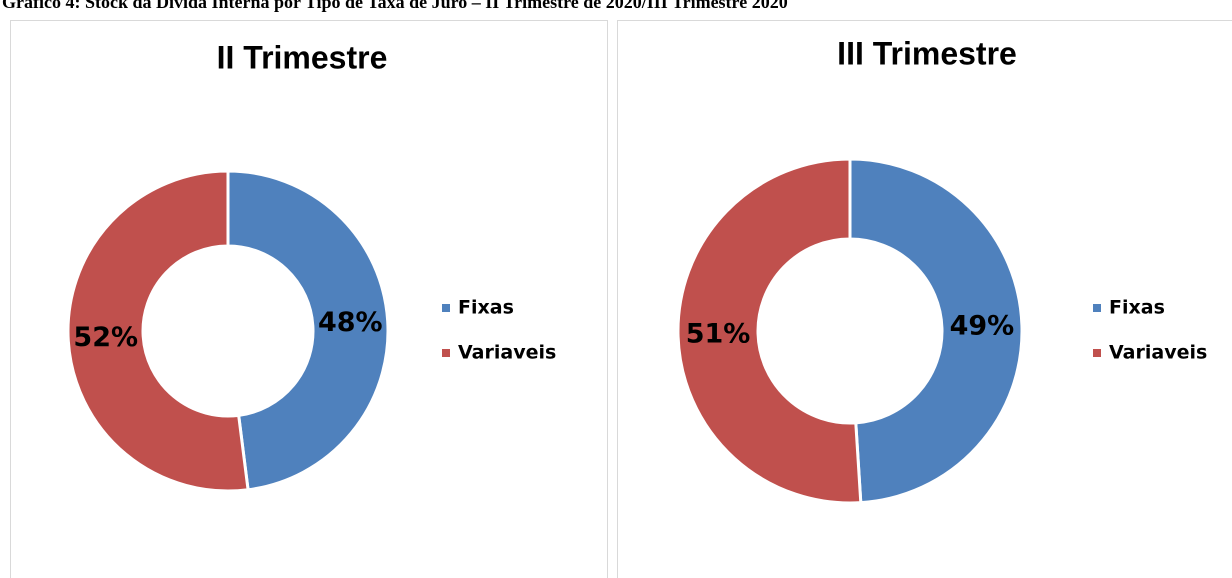 Image resolution: width=1232 pixels, height=578 pixels. Describe the element at coordinates (718, 334) in the screenshot. I see `data-label: 51%` at that location.